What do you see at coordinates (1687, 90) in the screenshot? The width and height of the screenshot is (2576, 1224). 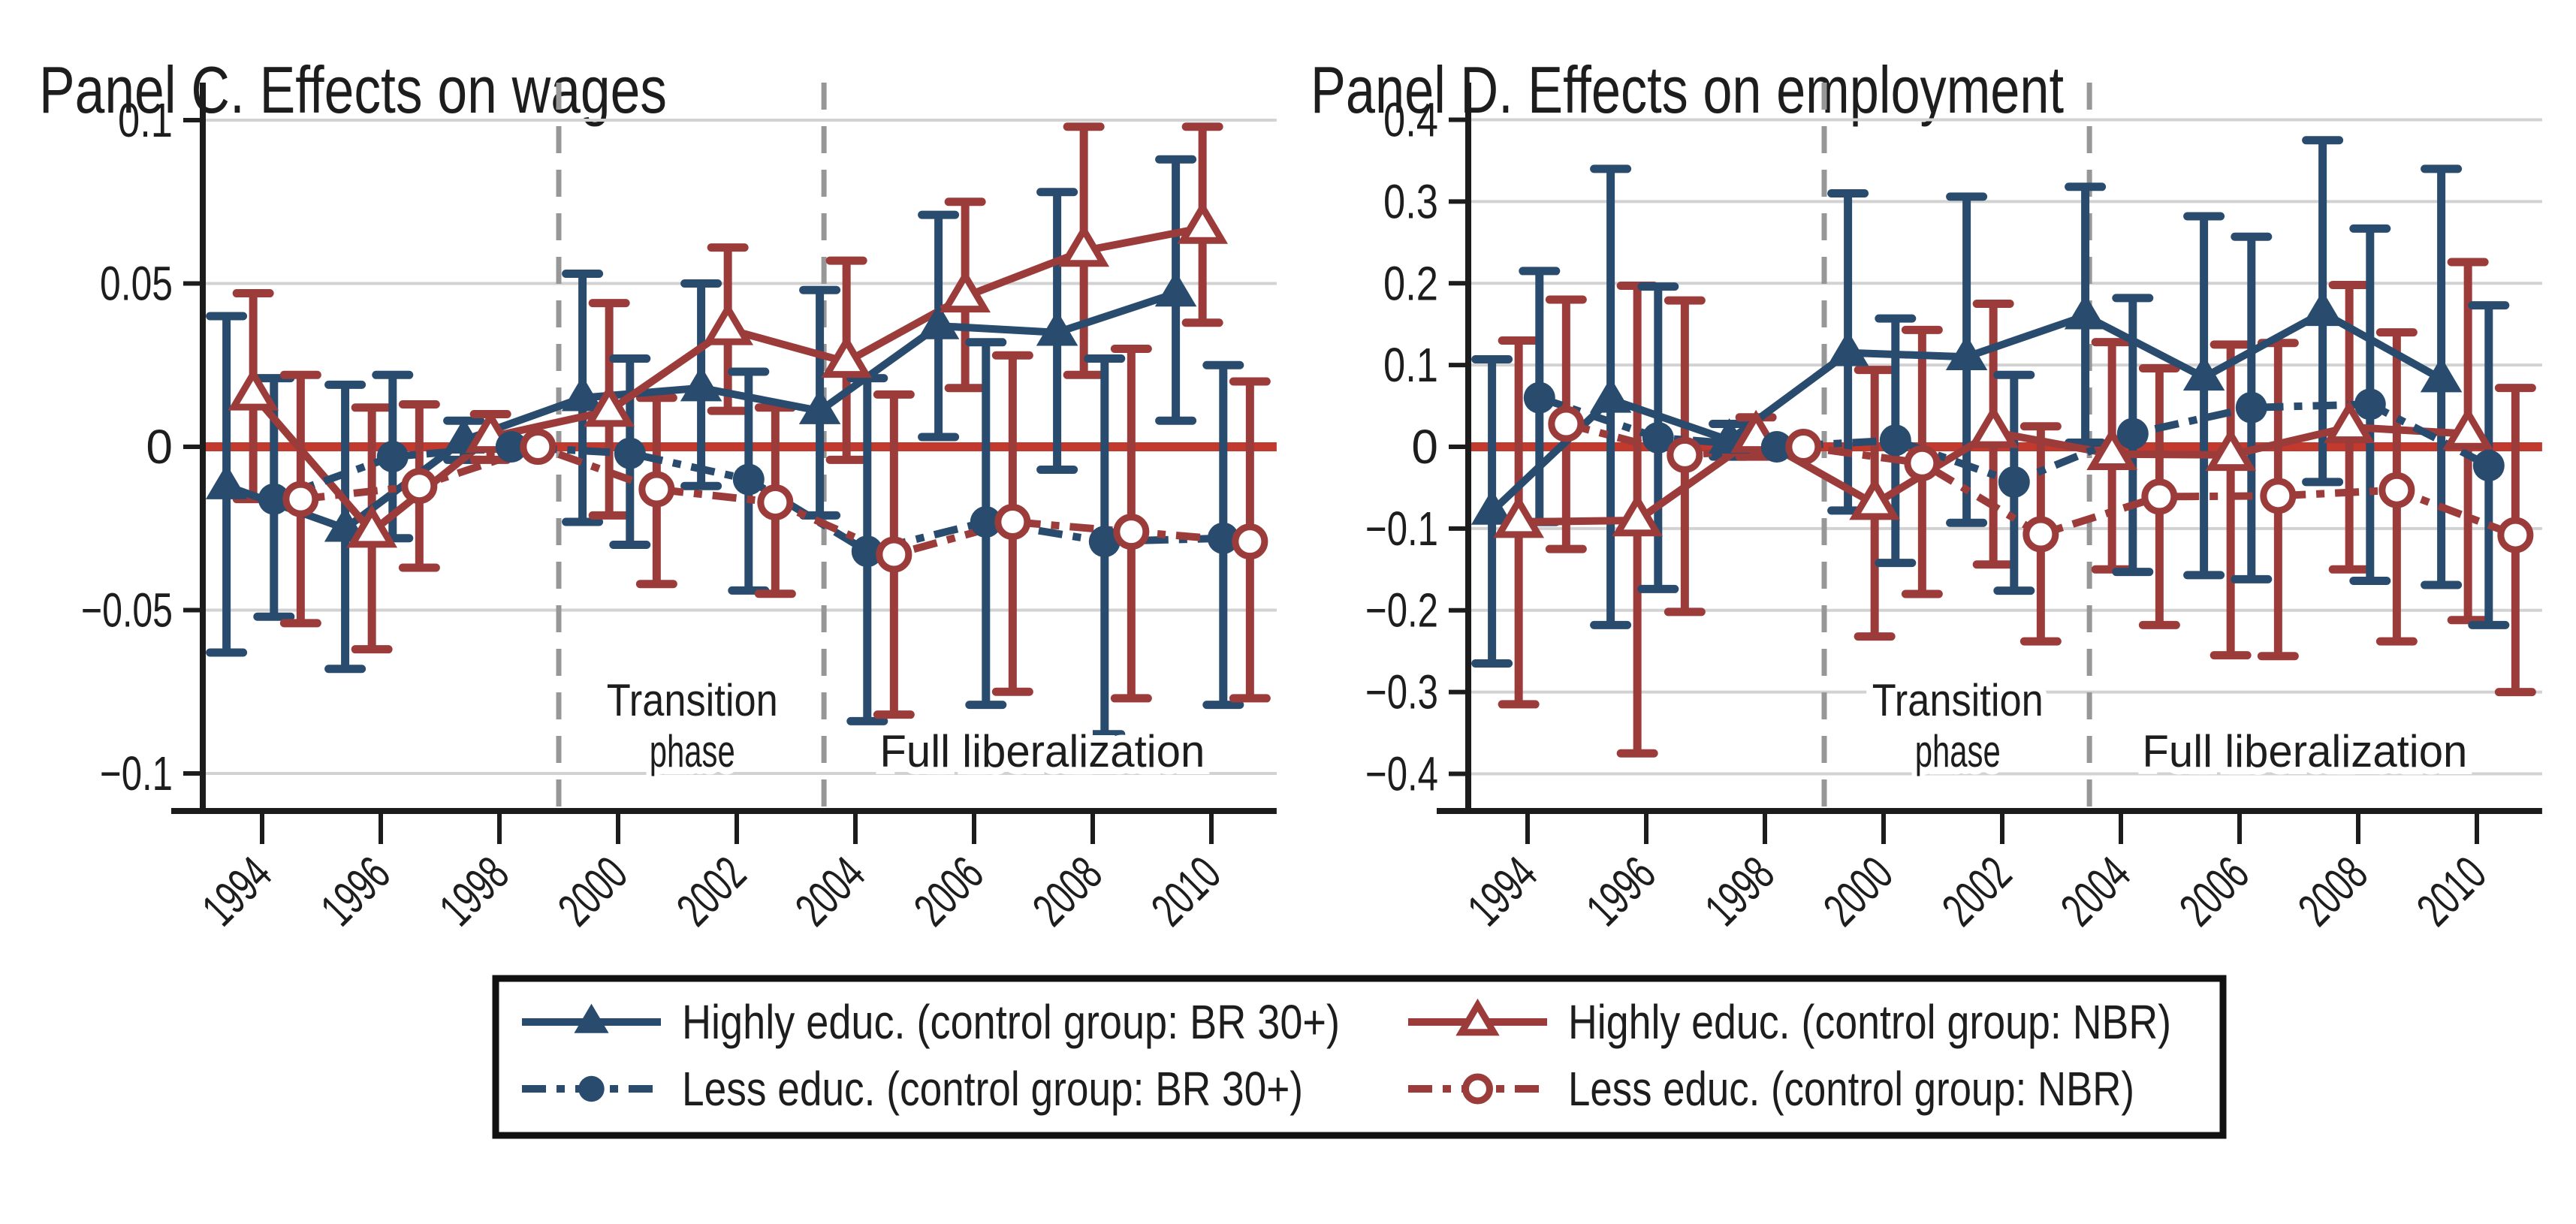 I see `panel-d-title: Panel D. Effects on employment` at bounding box center [1687, 90].